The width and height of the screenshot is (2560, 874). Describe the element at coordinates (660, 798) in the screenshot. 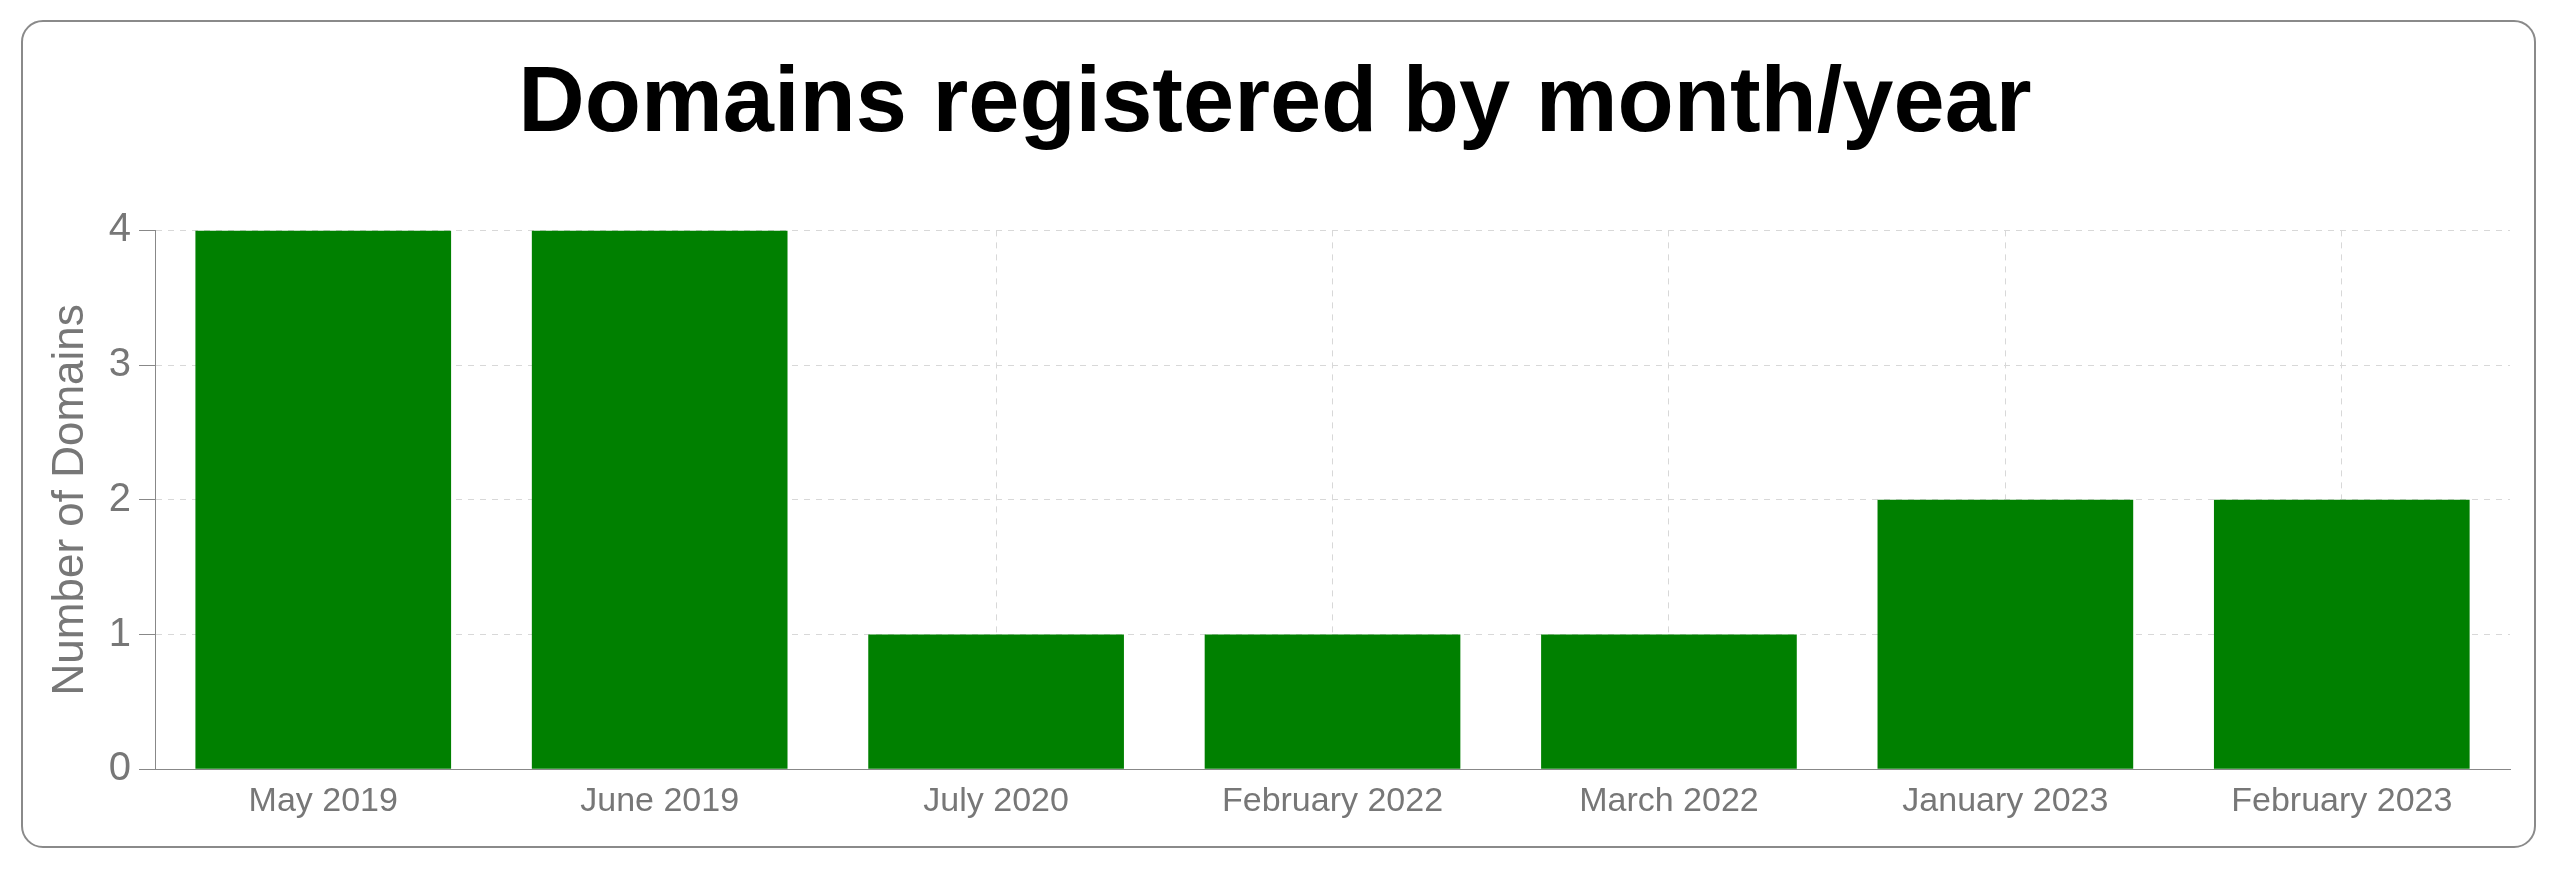

I see `x-tick-label: June 2019` at that location.